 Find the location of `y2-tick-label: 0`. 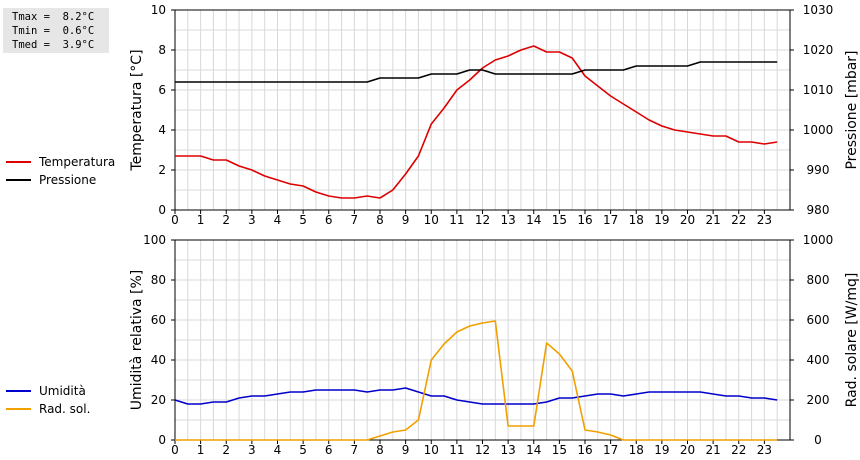

y2-tick-label: 0 is located at coordinates (818, 440).